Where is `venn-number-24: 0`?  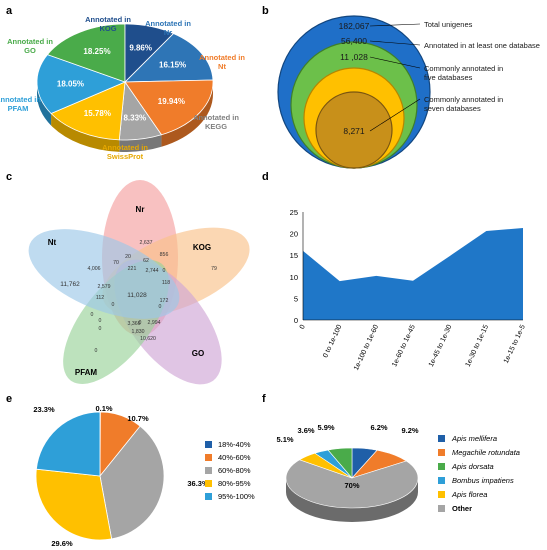 venn-number-24: 0 is located at coordinates (100, 321).